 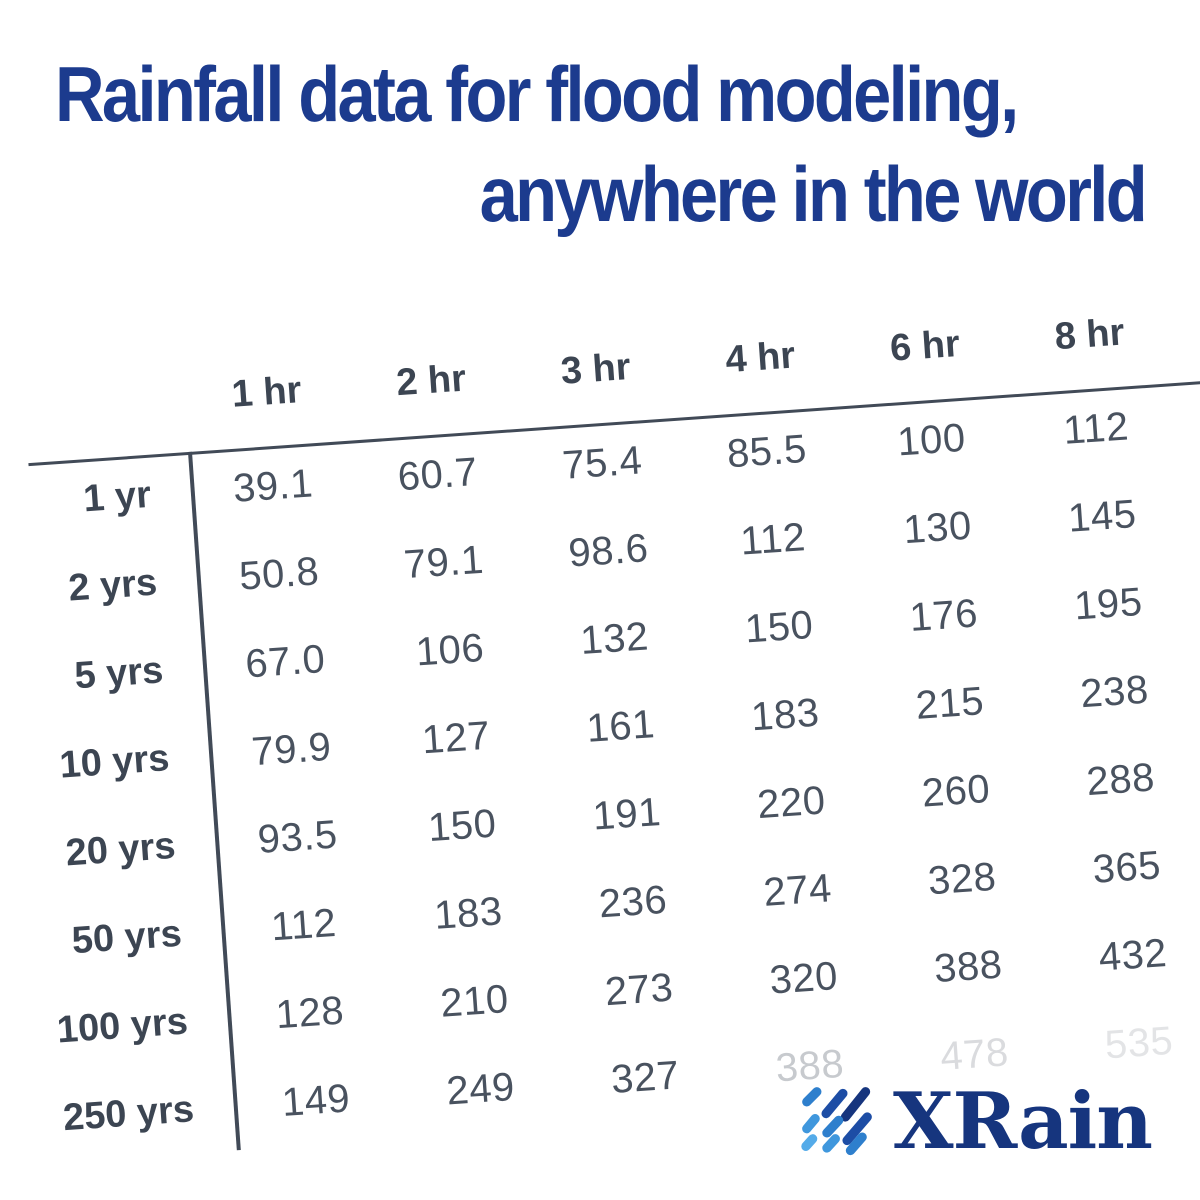 What do you see at coordinates (608, 551) in the screenshot?
I see `table-cell: 98.6` at bounding box center [608, 551].